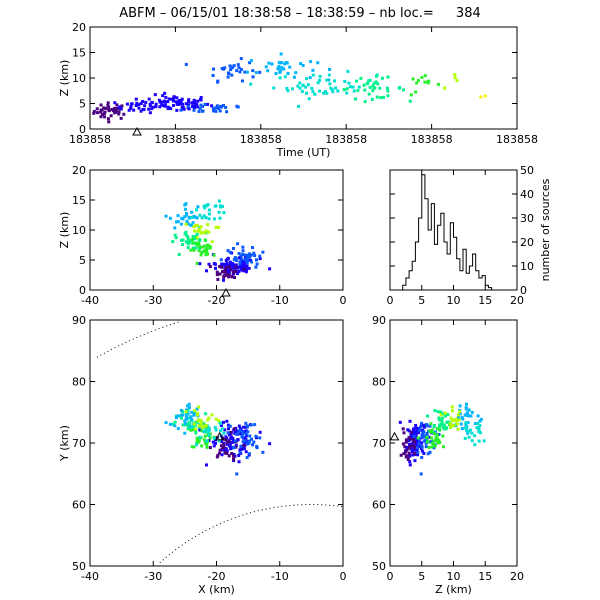  Describe the element at coordinates (343, 300) in the screenshot. I see `x-z-xtick-label: 0` at that location.